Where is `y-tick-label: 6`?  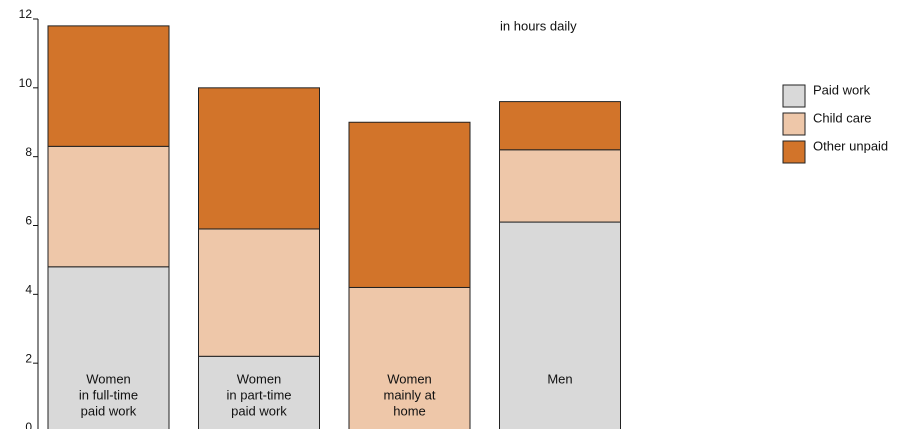
y-tick-label: 6 is located at coordinates (28, 221).